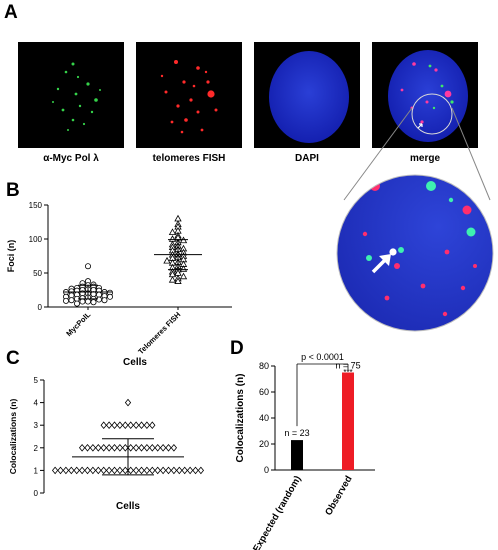 This screenshot has height=550, width=498. I want to click on c-y-tick-label: 2, so click(36, 448).